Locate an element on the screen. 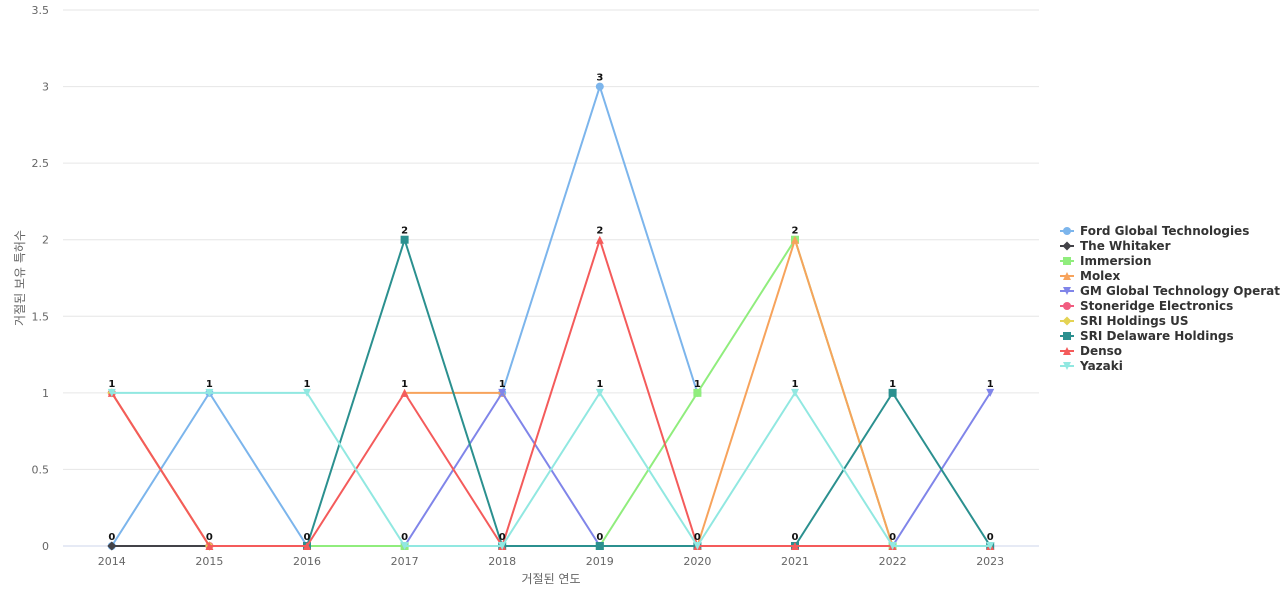 The width and height of the screenshot is (1280, 600). legend-item: SRI Holdings US is located at coordinates (1124, 321).